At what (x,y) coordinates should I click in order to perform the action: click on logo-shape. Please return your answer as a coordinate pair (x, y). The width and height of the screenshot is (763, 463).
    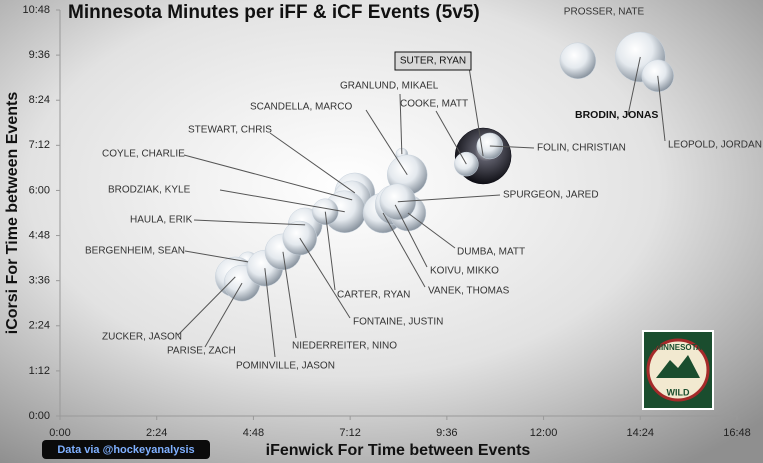
    Looking at the image, I should click on (678, 366).